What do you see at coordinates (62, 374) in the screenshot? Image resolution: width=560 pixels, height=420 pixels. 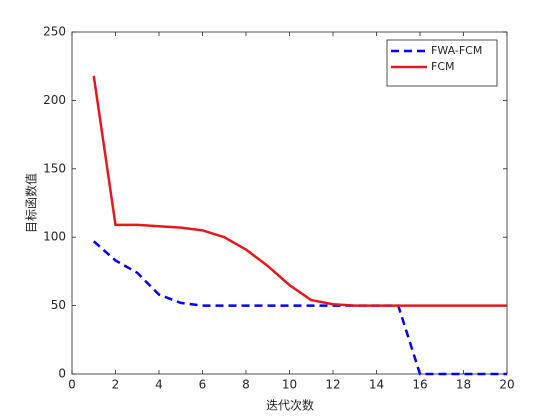 I see `y-tick-label: 0` at bounding box center [62, 374].